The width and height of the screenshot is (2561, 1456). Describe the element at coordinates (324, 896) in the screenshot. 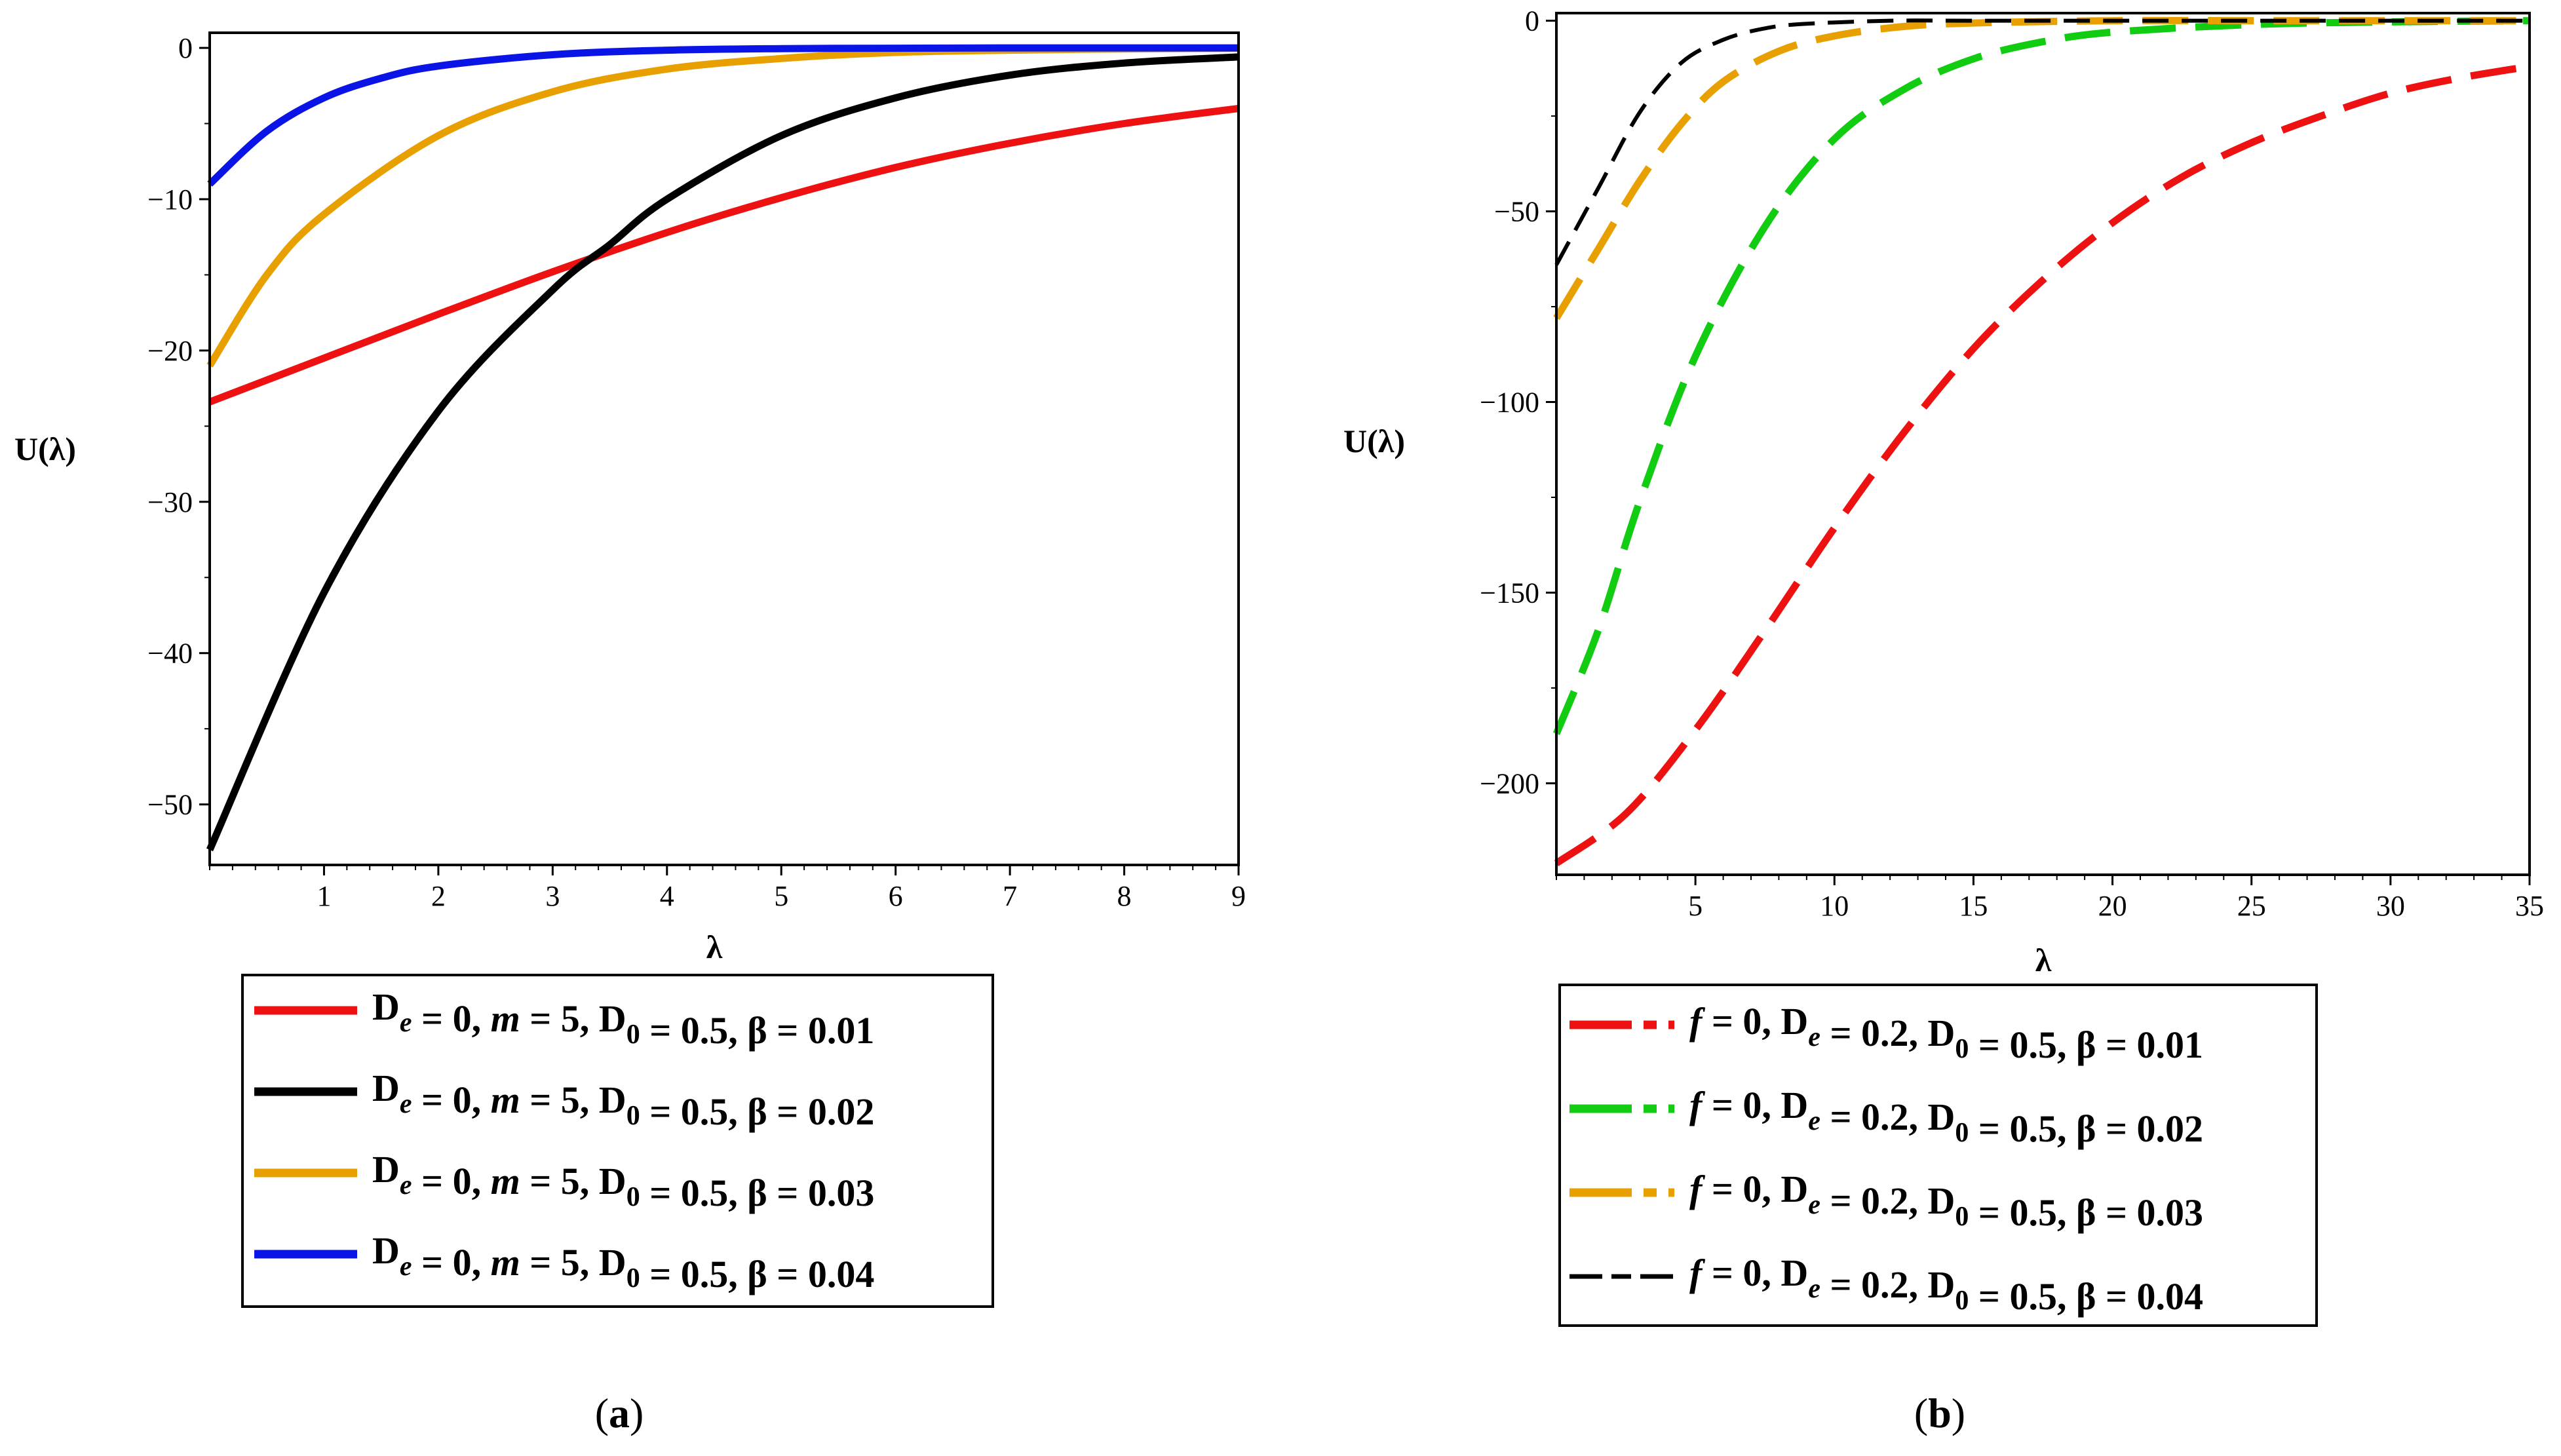

I see `x-tick-label: 1` at that location.